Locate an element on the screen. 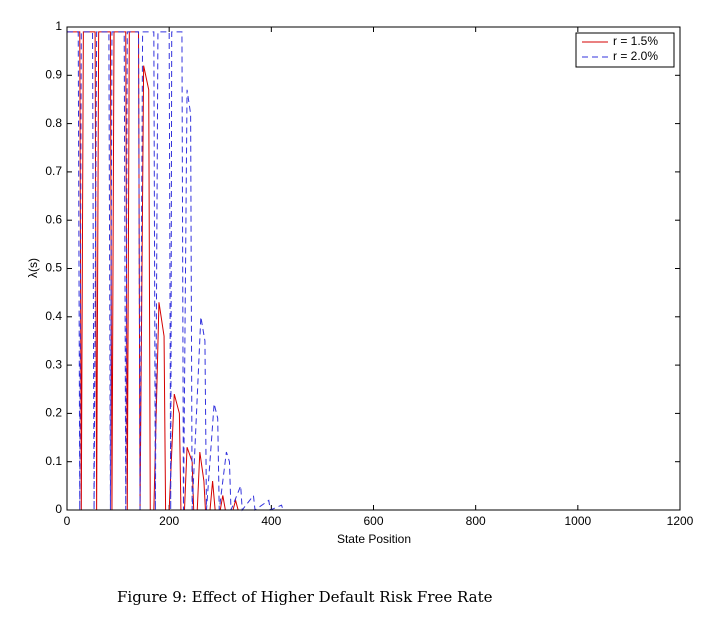  x-tick-label: 800 is located at coordinates (476, 521).